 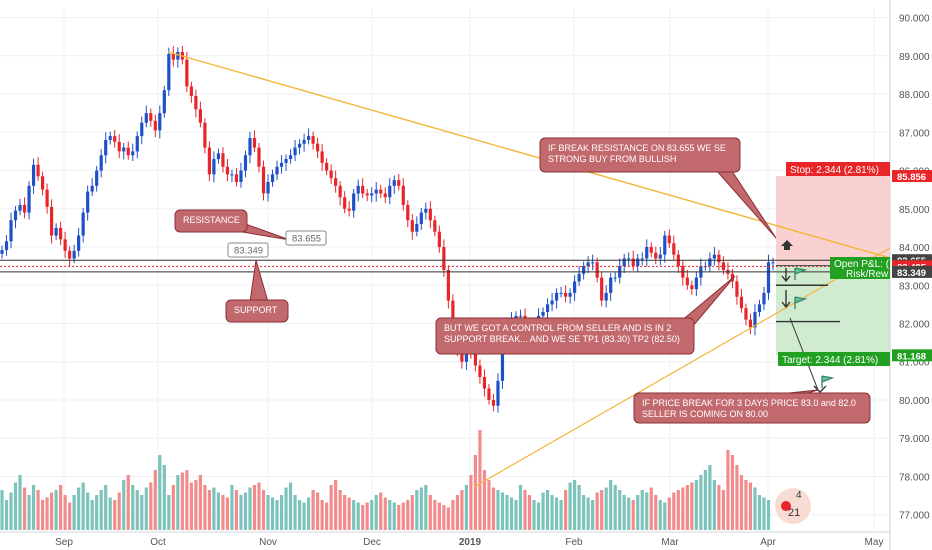 I want to click on price-tick-label: 89.000, so click(x=914, y=57).